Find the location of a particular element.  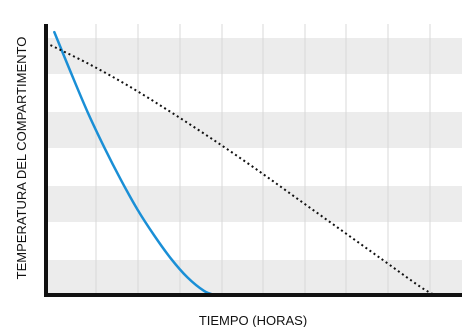

y-axis-label: TEMPERATURA DEL COMPARTIMENTO is located at coordinates (21, 158).